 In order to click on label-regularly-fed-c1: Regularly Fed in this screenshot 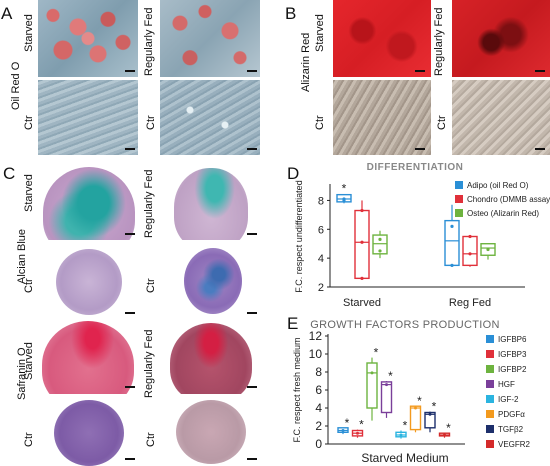, I will do `click(149, 203)`.